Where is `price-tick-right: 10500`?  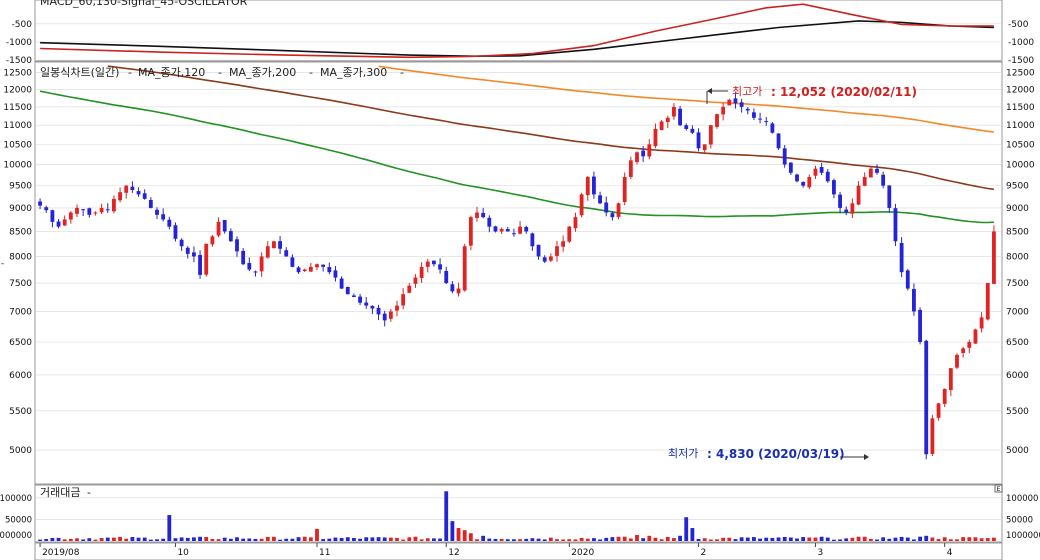
price-tick-right: 10500 is located at coordinates (1020, 145).